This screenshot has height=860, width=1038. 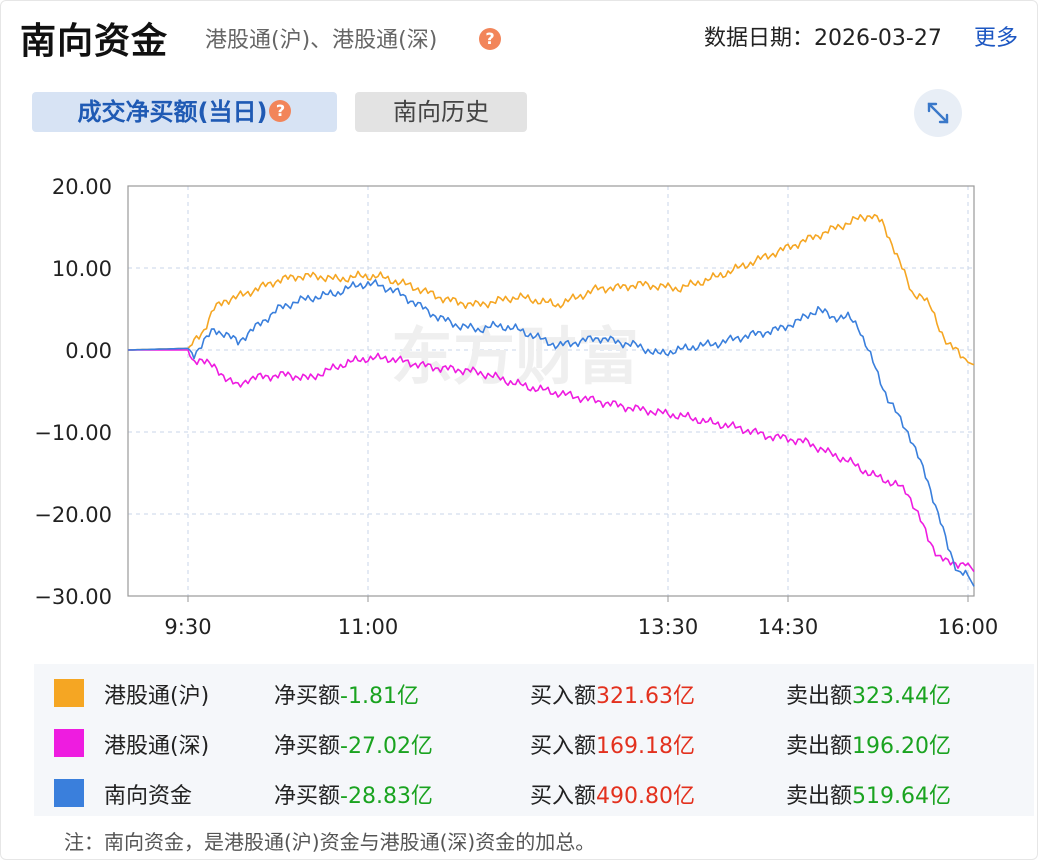 What do you see at coordinates (321, 40) in the screenshot?
I see `page-subtitle: 港股通(沪)、港股通(深)` at bounding box center [321, 40].